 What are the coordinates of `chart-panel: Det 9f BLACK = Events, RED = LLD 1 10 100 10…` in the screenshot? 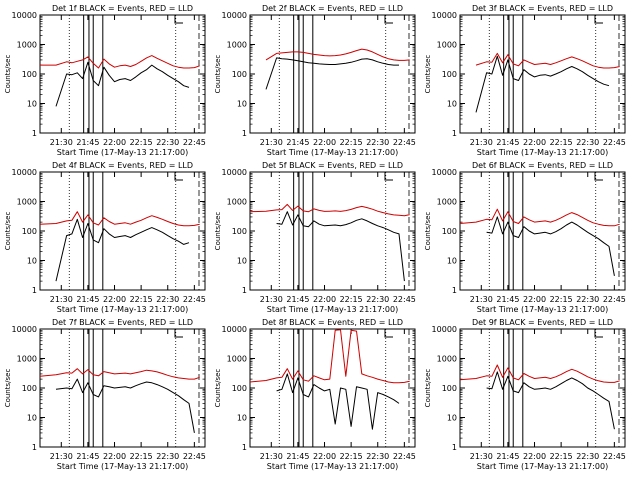 It's located at (525, 394).